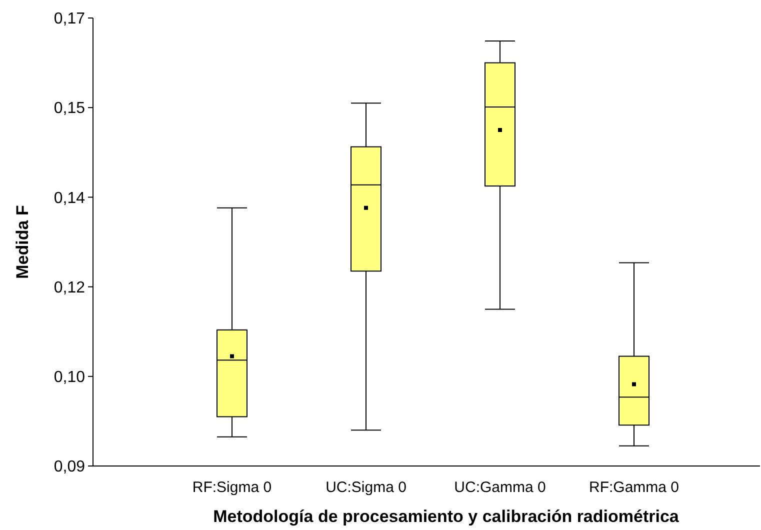 This screenshot has height=530, width=761. Describe the element at coordinates (70, 19) in the screenshot. I see `y-tick-label: 0,17` at that location.